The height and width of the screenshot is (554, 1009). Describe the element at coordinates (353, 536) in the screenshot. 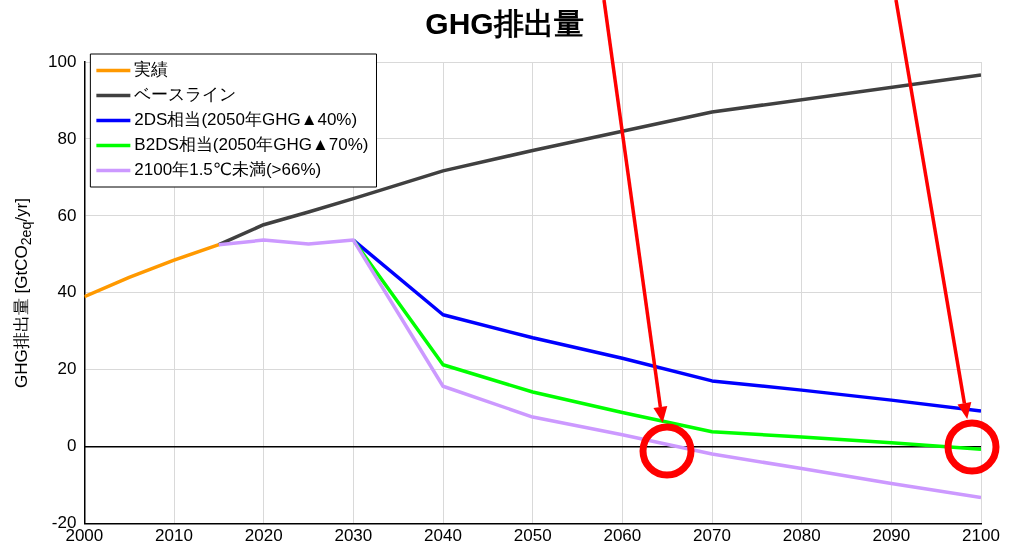

I see `x-tick-label: 2030` at that location.